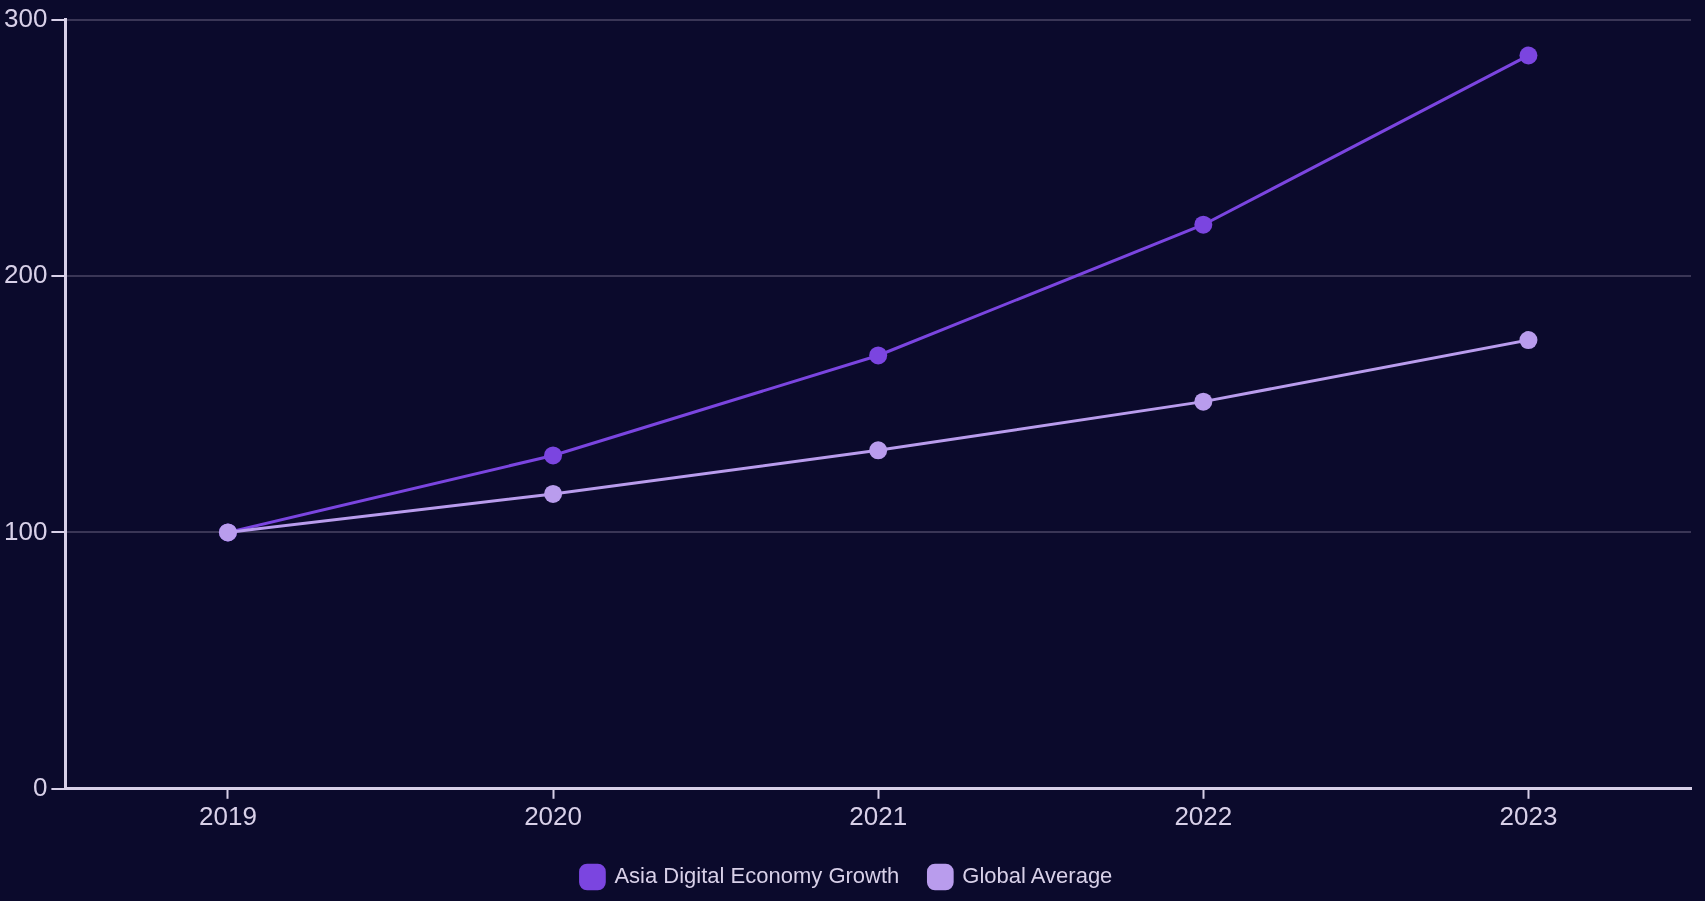  What do you see at coordinates (25, 274) in the screenshot?
I see `y-tick-label: 200` at bounding box center [25, 274].